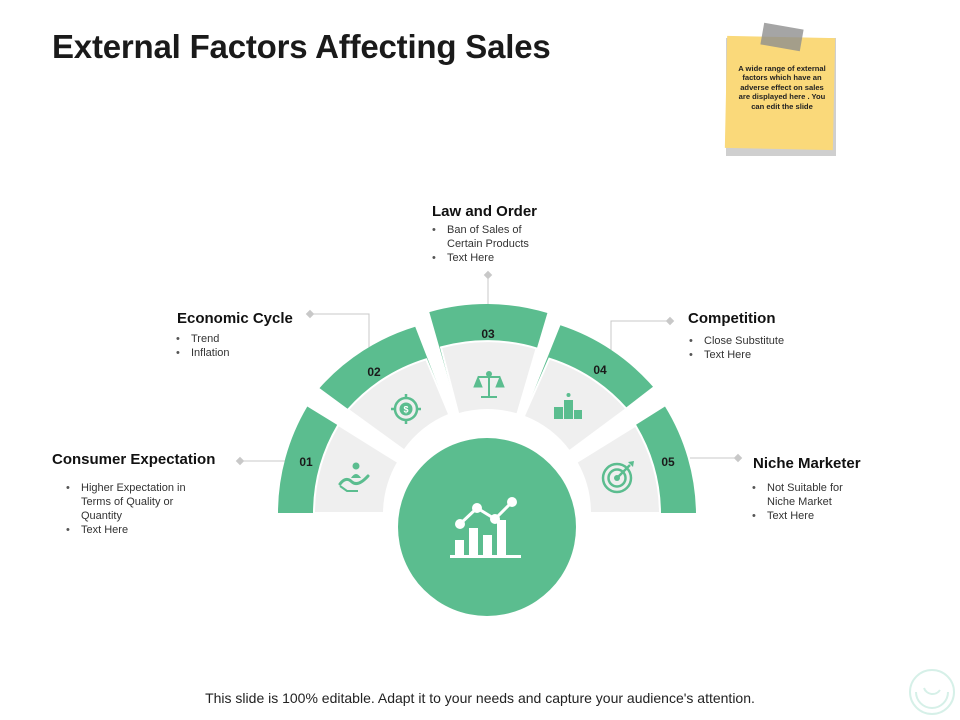 This screenshot has width=960, height=720. Describe the element at coordinates (568, 406) in the screenshot. I see `podium-icon` at that location.